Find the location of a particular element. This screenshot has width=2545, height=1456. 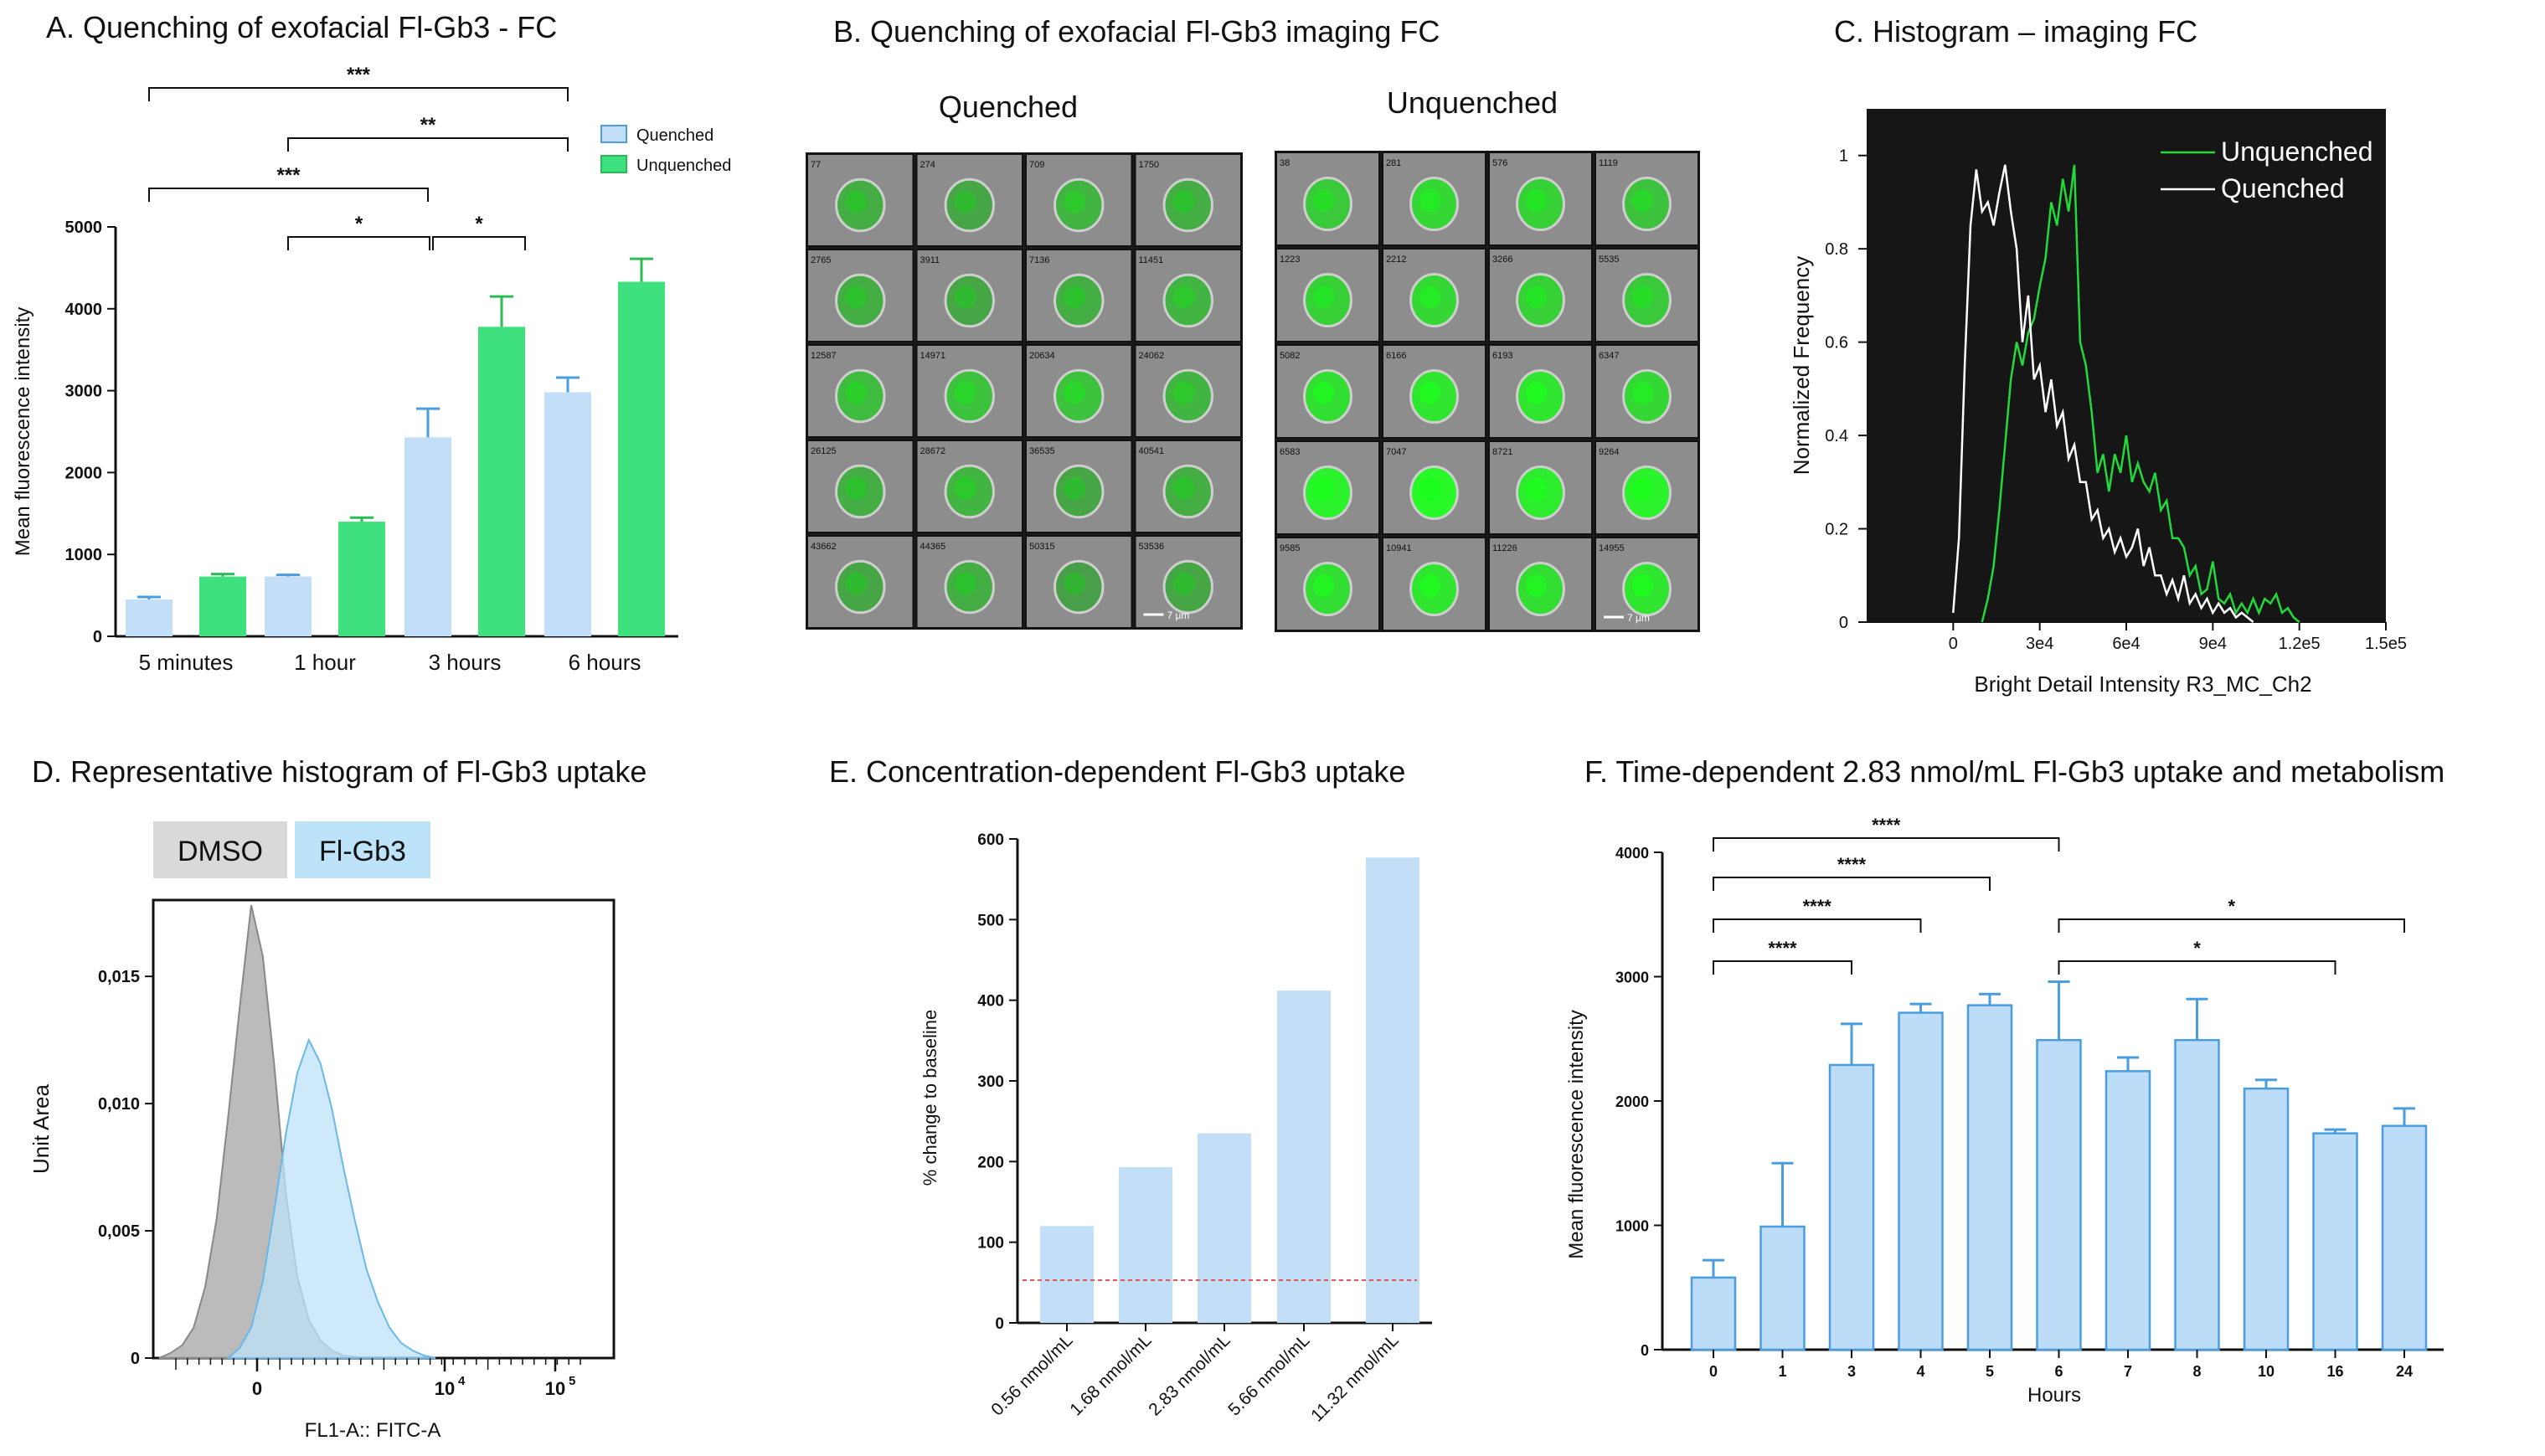

panel-e-x-tick-label: 5.66 nmol/mL is located at coordinates (1268, 1374).